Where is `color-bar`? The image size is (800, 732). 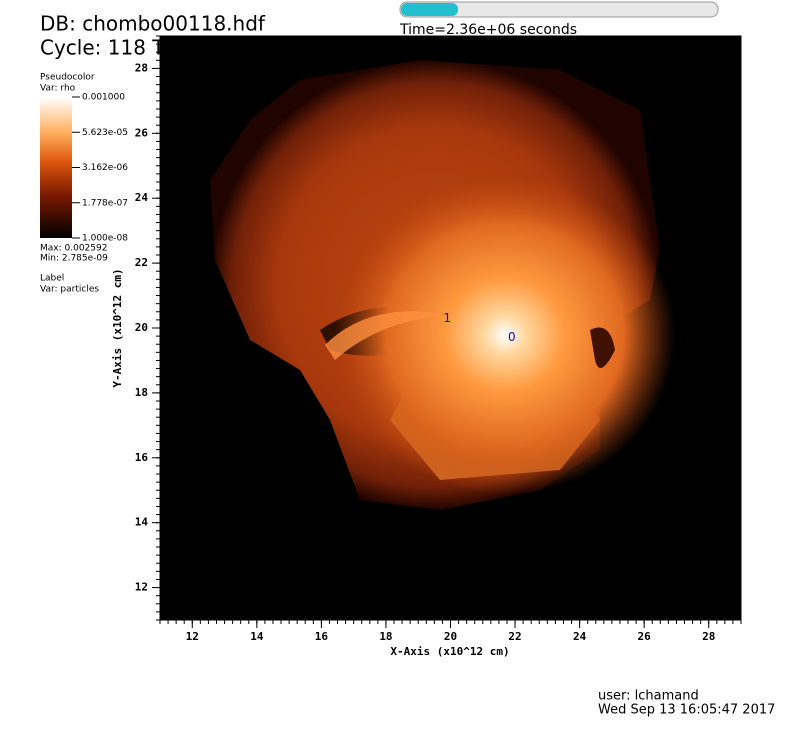
color-bar is located at coordinates (56, 167).